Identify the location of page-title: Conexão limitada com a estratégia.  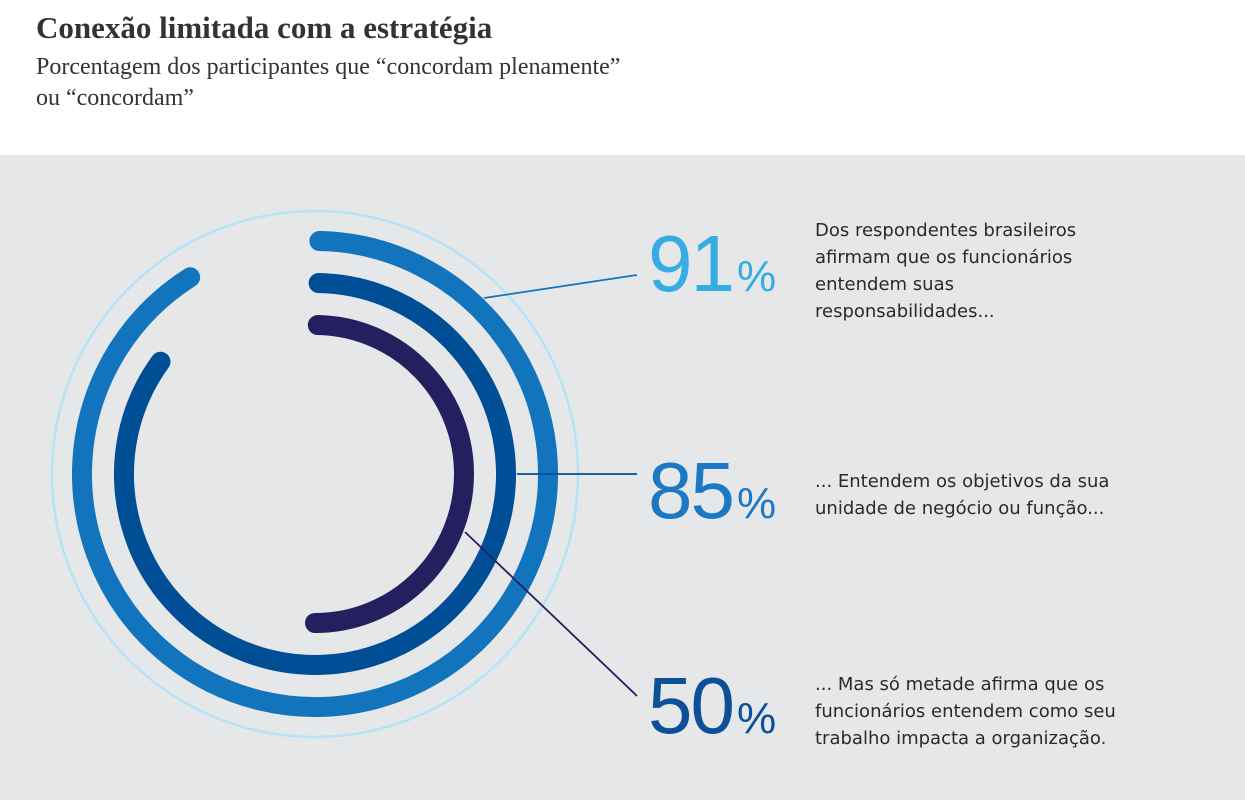
(264, 27).